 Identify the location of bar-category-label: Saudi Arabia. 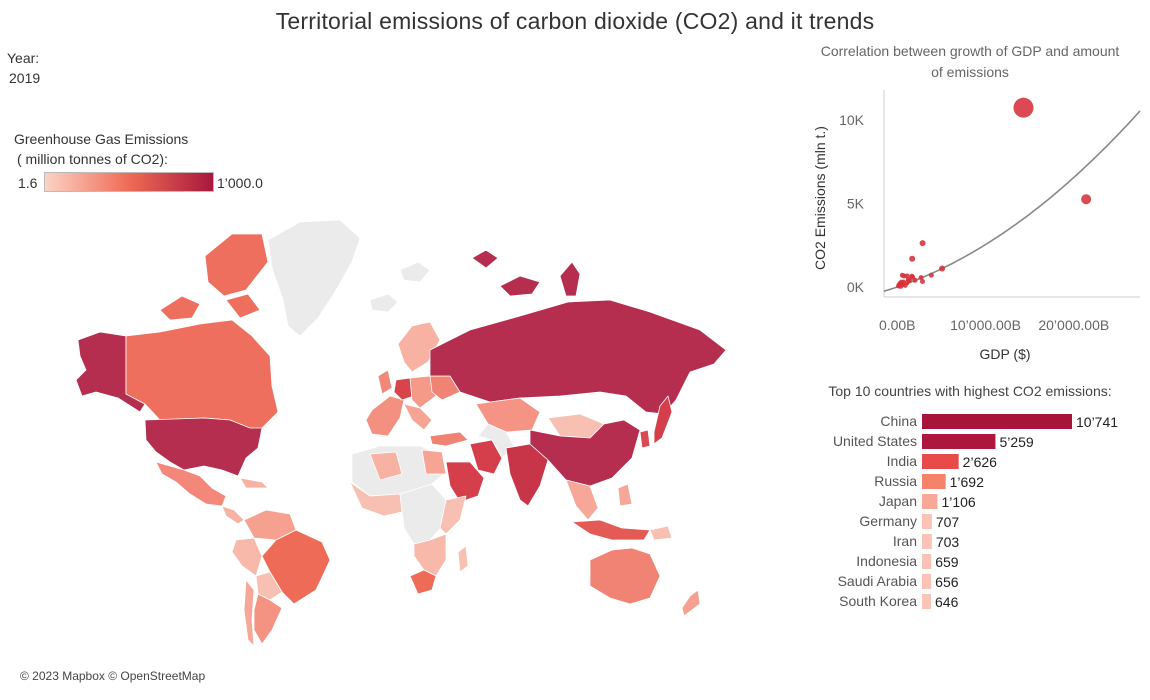
(878, 581).